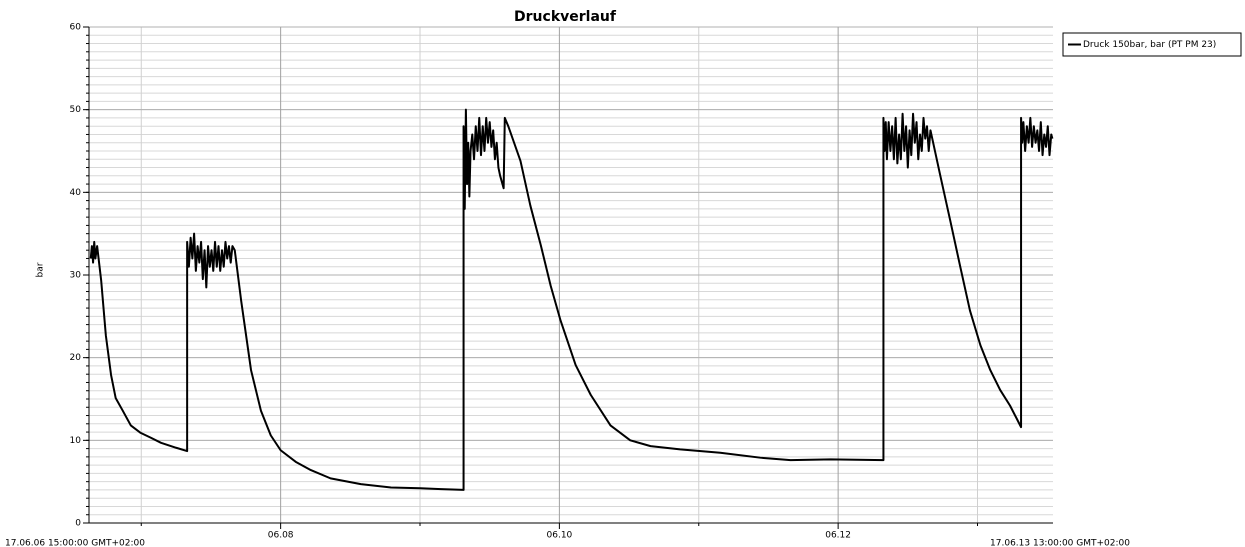 This screenshot has width=1245, height=547. What do you see at coordinates (76, 358) in the screenshot?
I see `y-tick-label: 20` at bounding box center [76, 358].